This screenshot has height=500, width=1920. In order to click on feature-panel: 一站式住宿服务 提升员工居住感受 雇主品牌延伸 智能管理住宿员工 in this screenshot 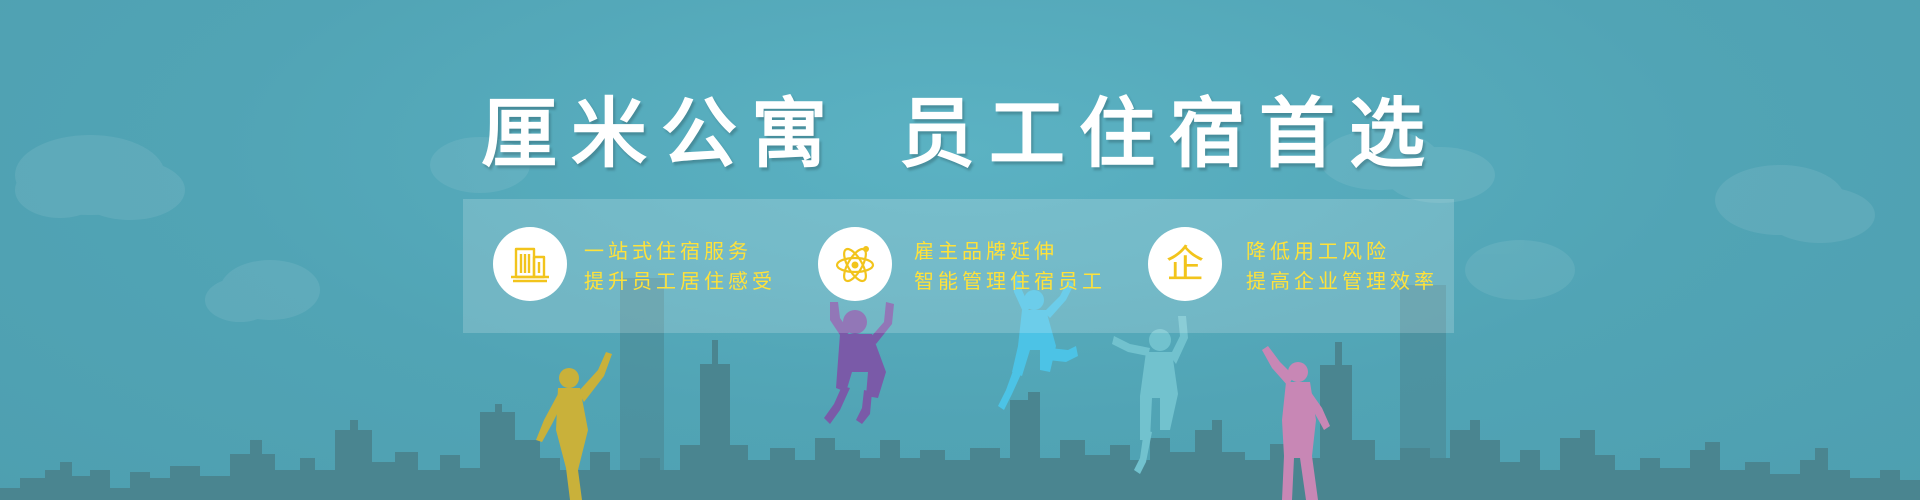, I will do `click(958, 266)`.